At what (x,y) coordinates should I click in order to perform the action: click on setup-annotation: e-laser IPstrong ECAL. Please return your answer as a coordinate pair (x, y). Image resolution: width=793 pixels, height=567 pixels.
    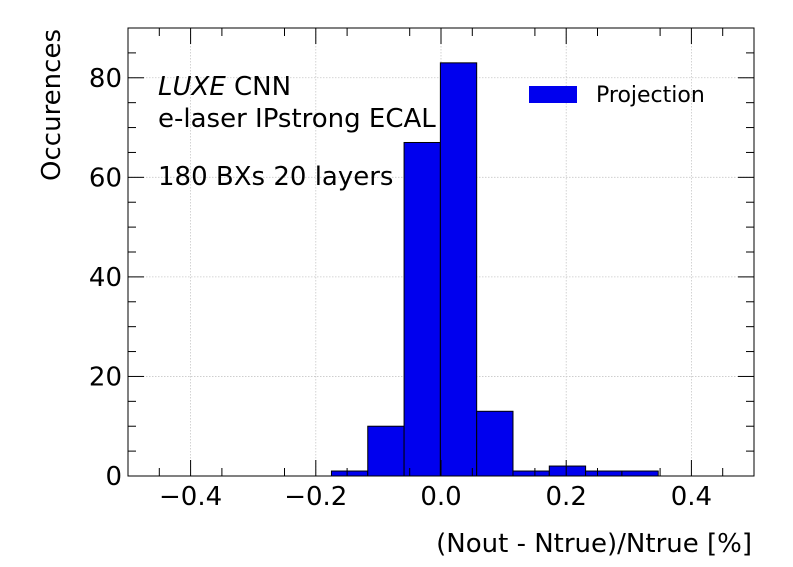
    Looking at the image, I should click on (297, 119).